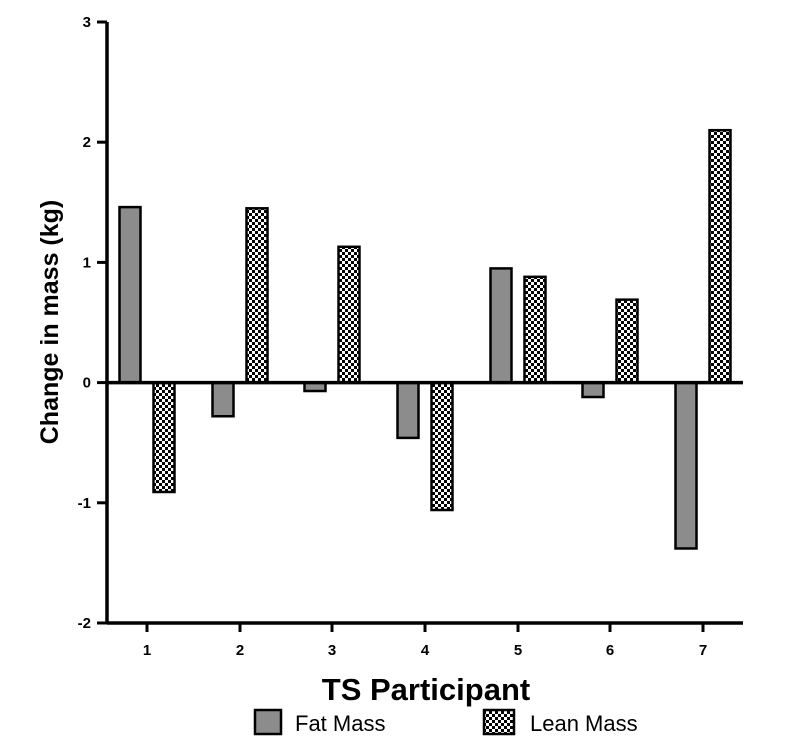  I want to click on legend-swatch-lean-mass, so click(499, 722).